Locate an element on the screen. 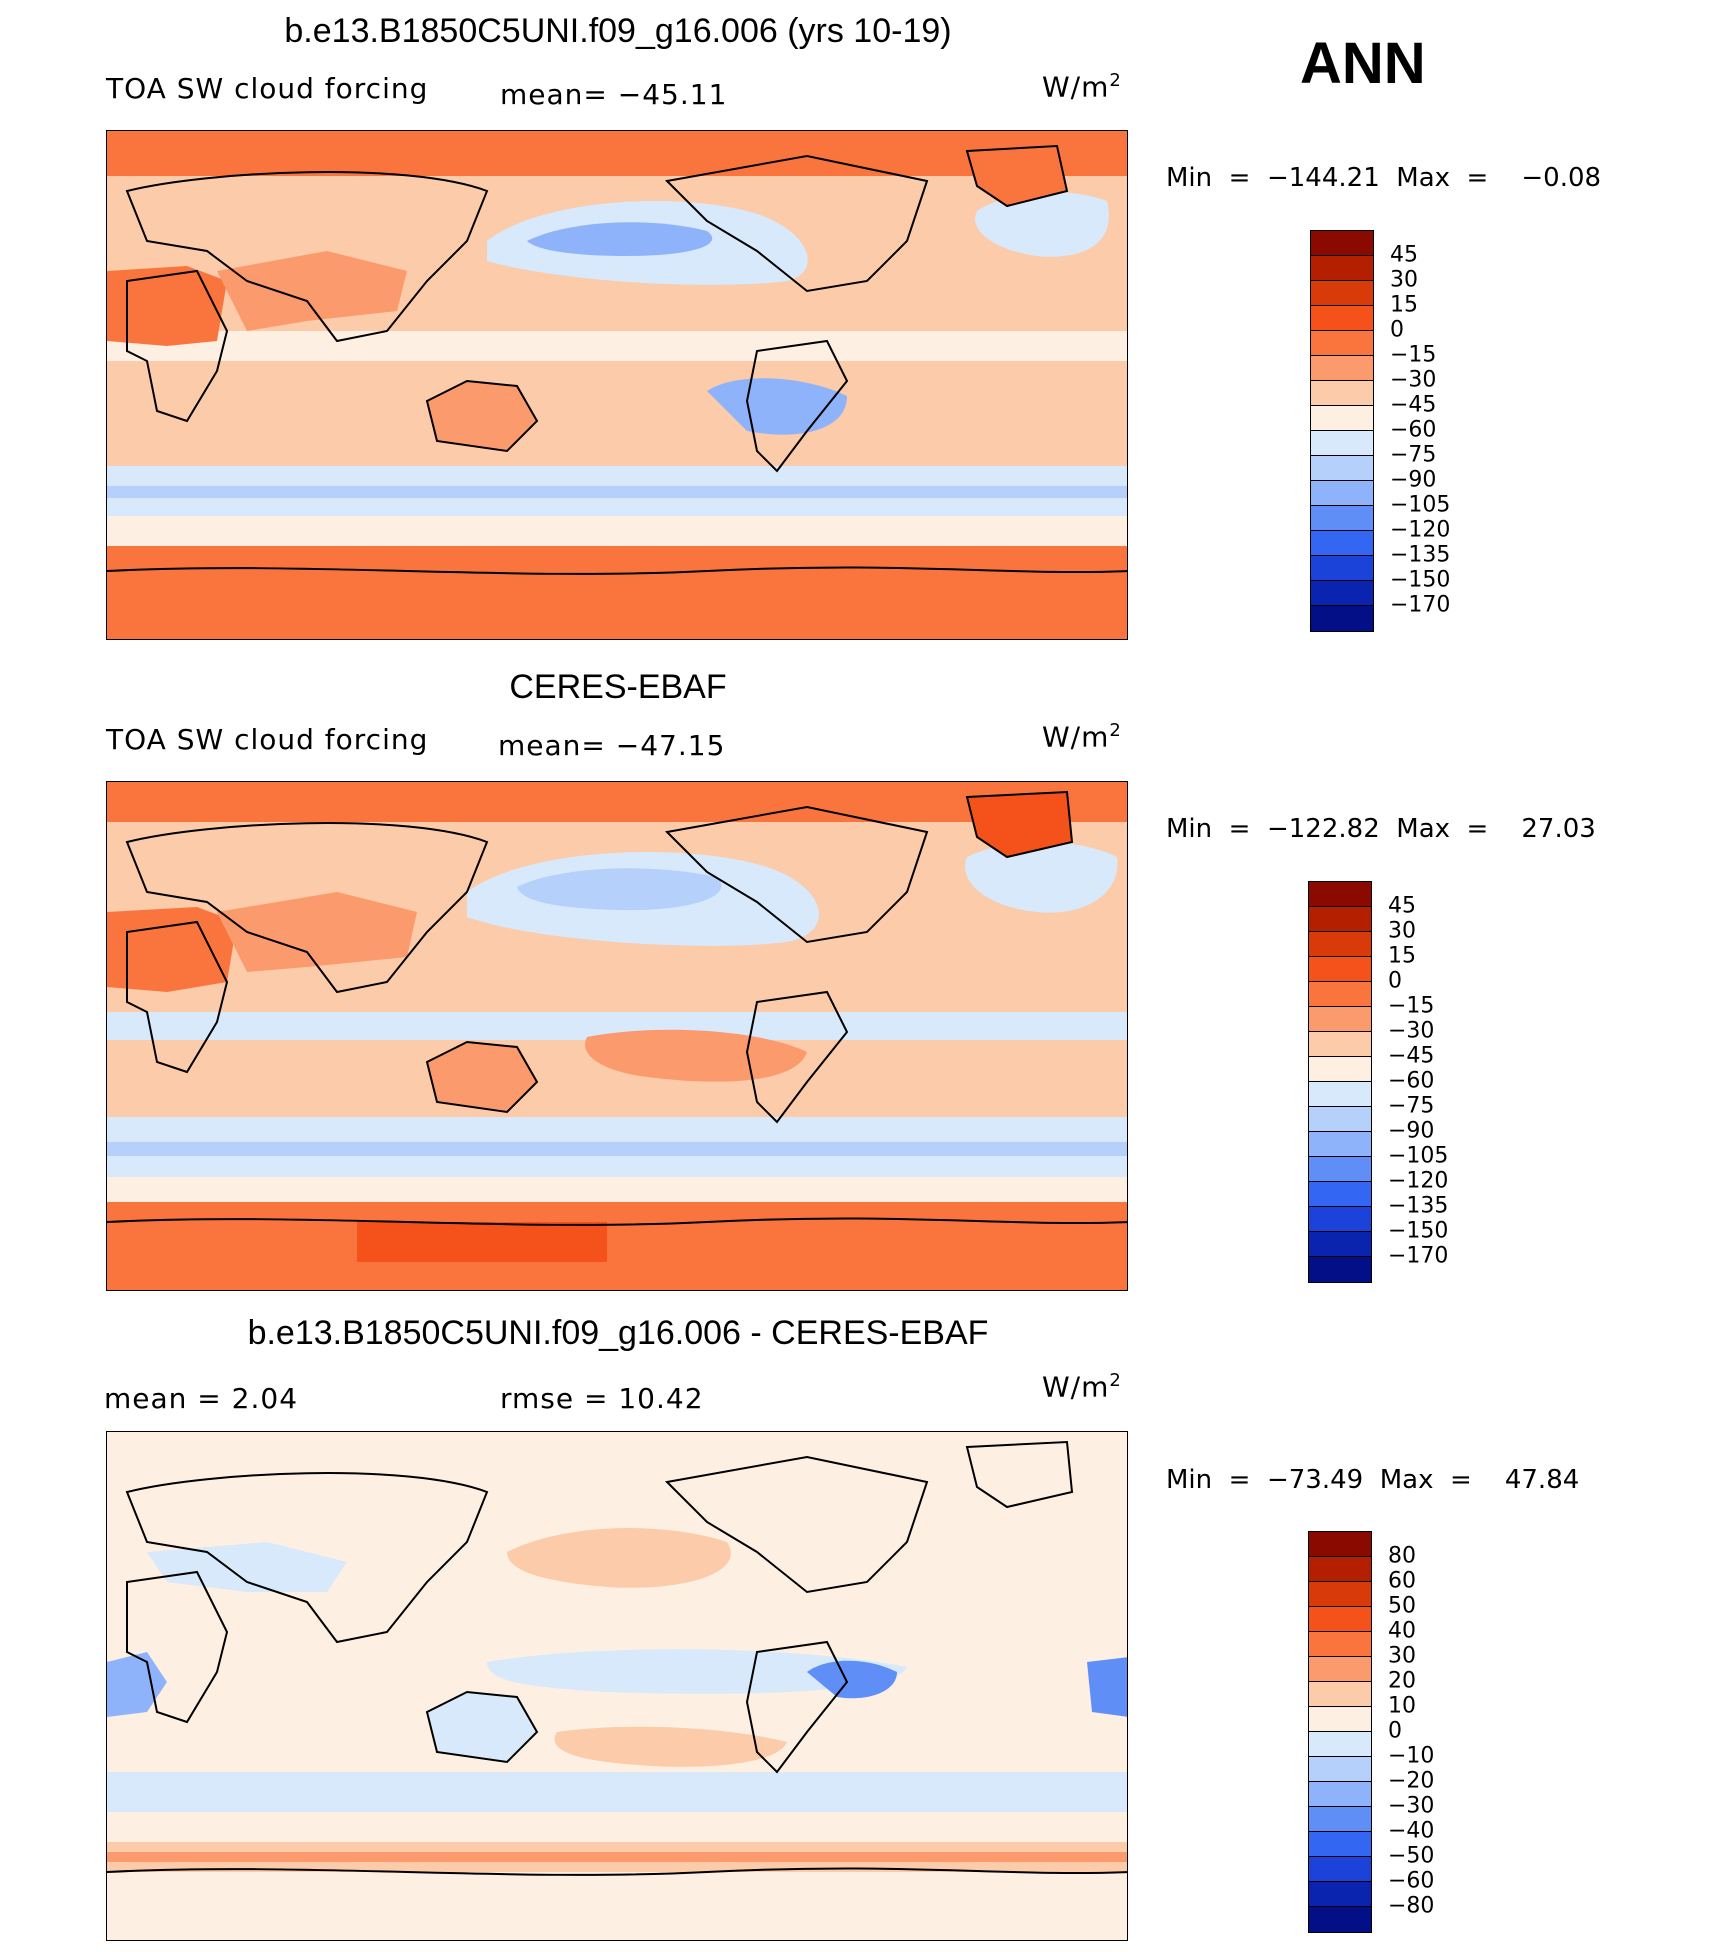  panel-2-units: W/m2 is located at coordinates (1082, 737).